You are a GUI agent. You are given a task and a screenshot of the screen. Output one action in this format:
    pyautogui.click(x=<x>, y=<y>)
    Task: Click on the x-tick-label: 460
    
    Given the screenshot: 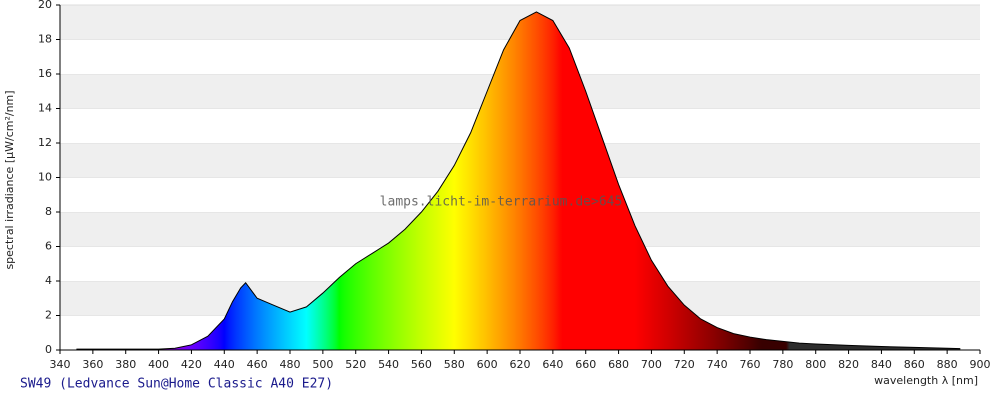 What is the action you would take?
    pyautogui.click(x=257, y=364)
    